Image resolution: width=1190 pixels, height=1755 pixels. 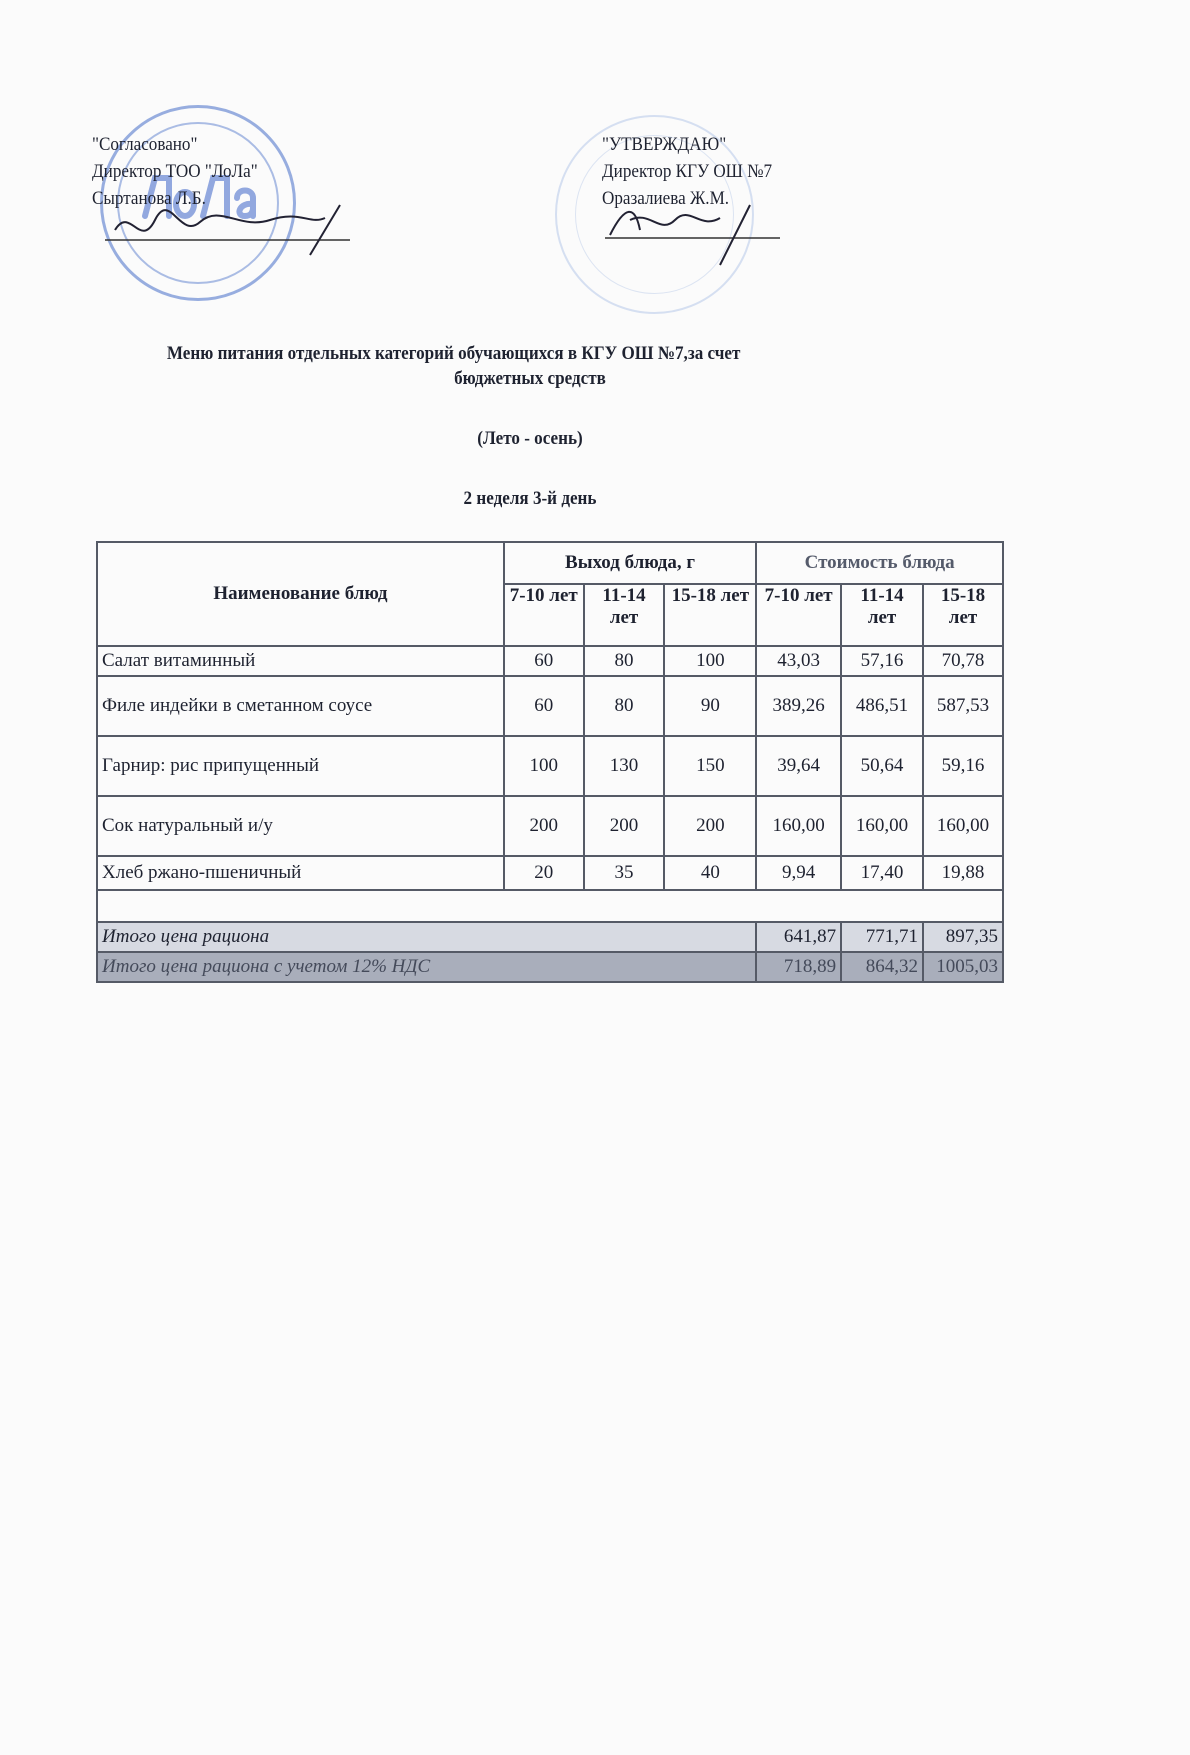 I want to click on company-stamp, so click(x=198, y=203).